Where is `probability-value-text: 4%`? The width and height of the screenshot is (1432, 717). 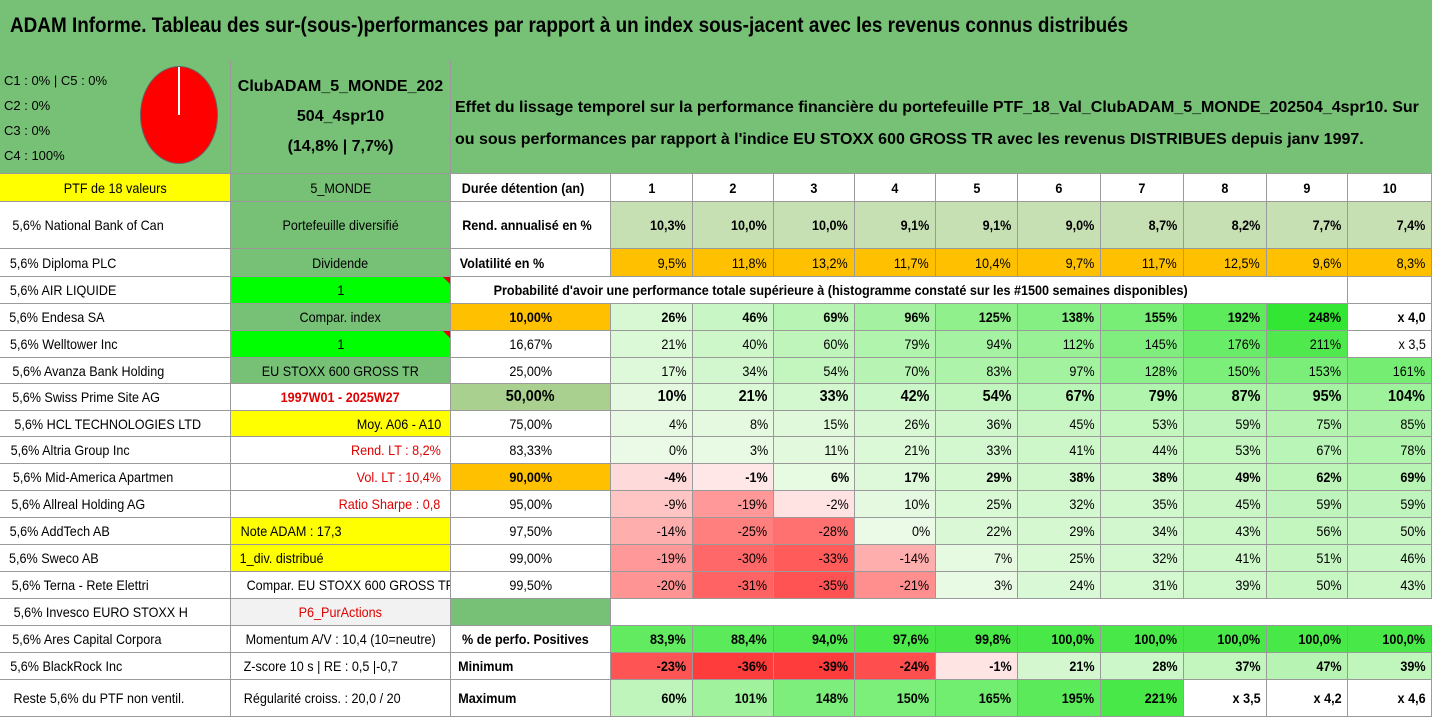
probability-value-text: 4% is located at coordinates (677, 423).